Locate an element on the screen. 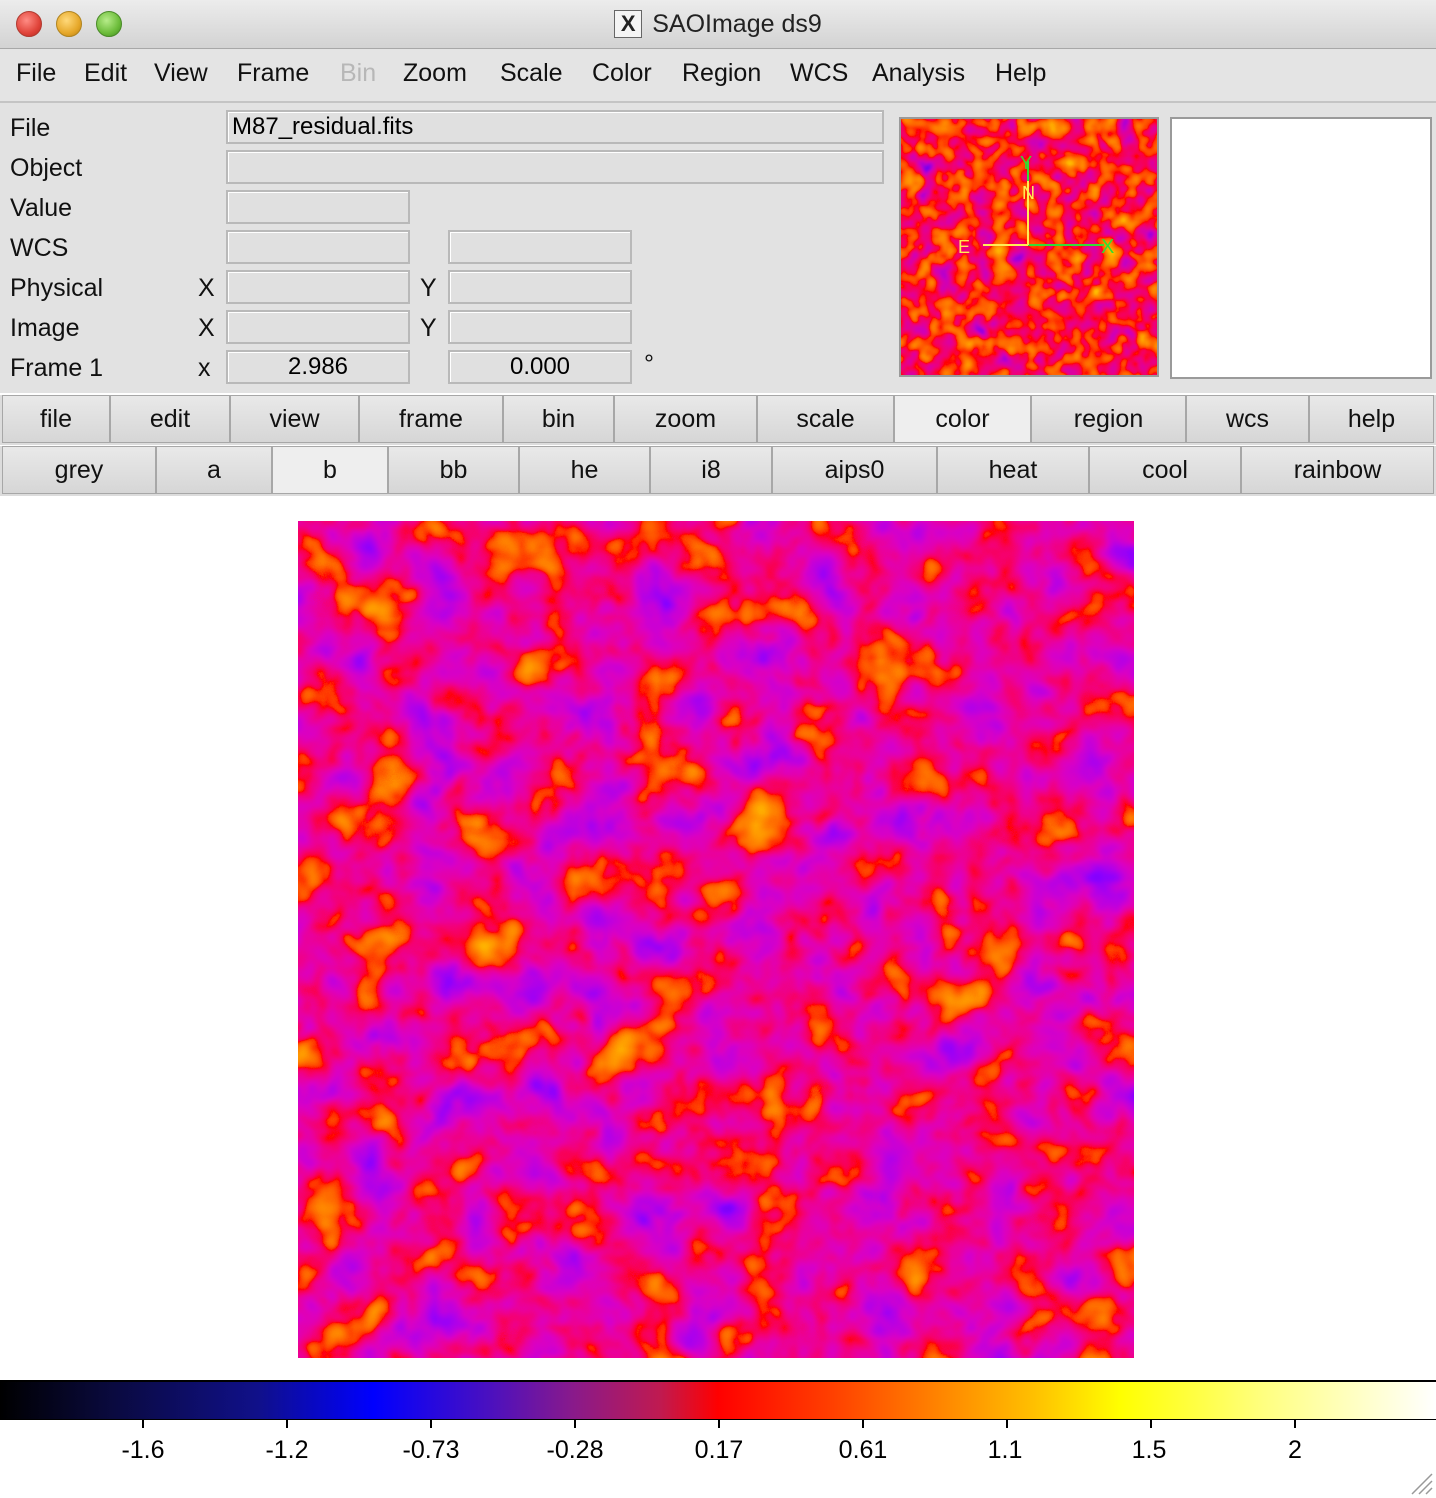 This screenshot has height=1498, width=1436. button-edit: edit is located at coordinates (170, 419).